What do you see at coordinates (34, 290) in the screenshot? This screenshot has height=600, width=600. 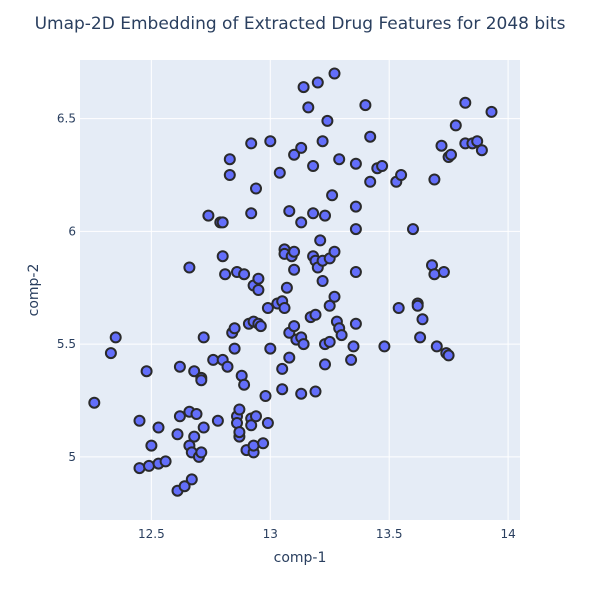 I see `y-axis-title: comp-2` at bounding box center [34, 290].